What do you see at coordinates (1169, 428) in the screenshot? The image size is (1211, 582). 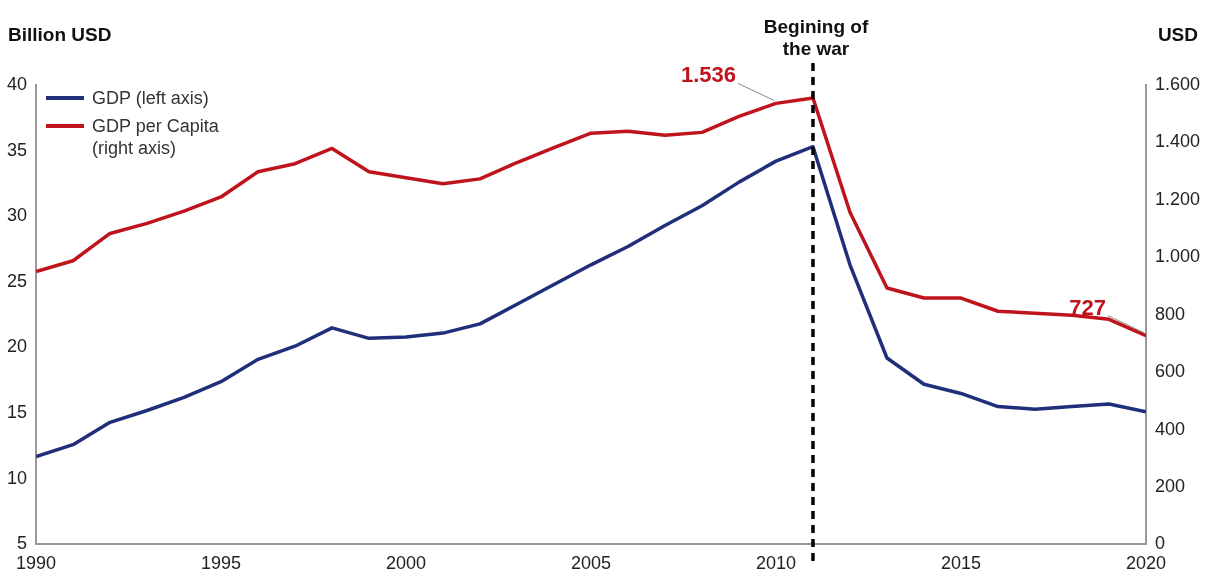 I see `y2-tick-label: 400` at bounding box center [1169, 428].